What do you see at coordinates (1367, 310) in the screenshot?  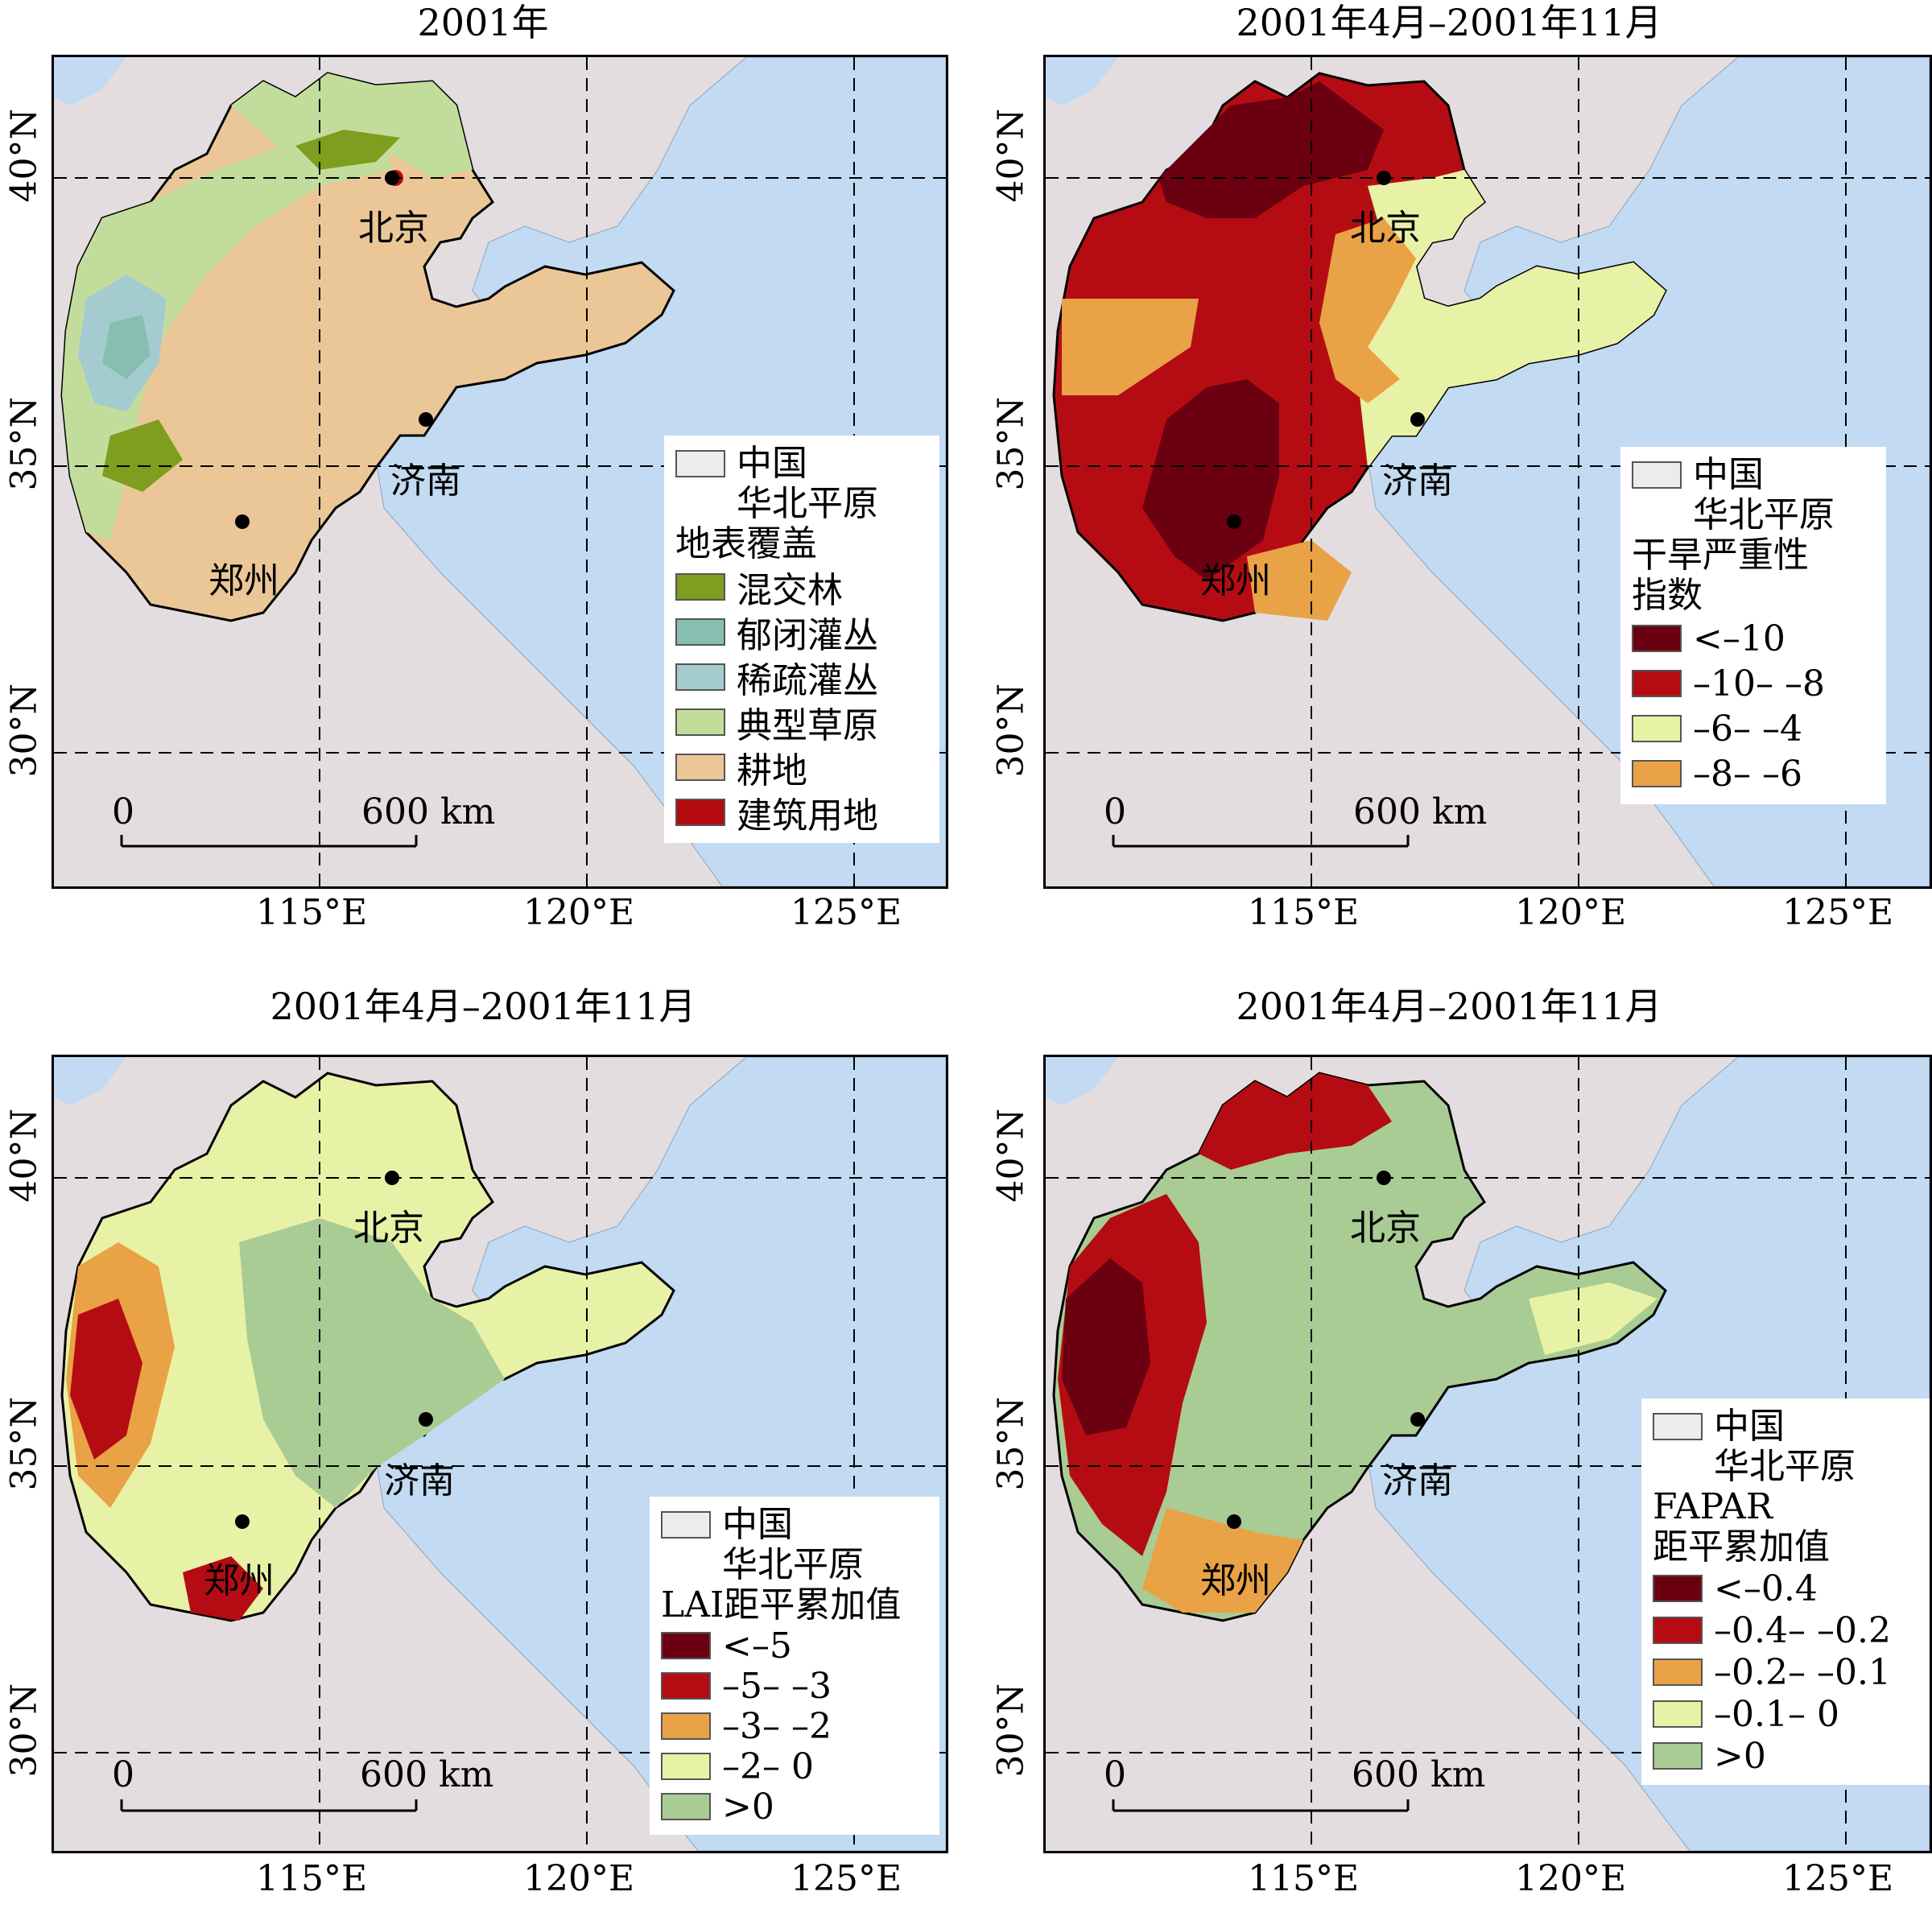 I see `drought-moderate-east` at bounding box center [1367, 310].